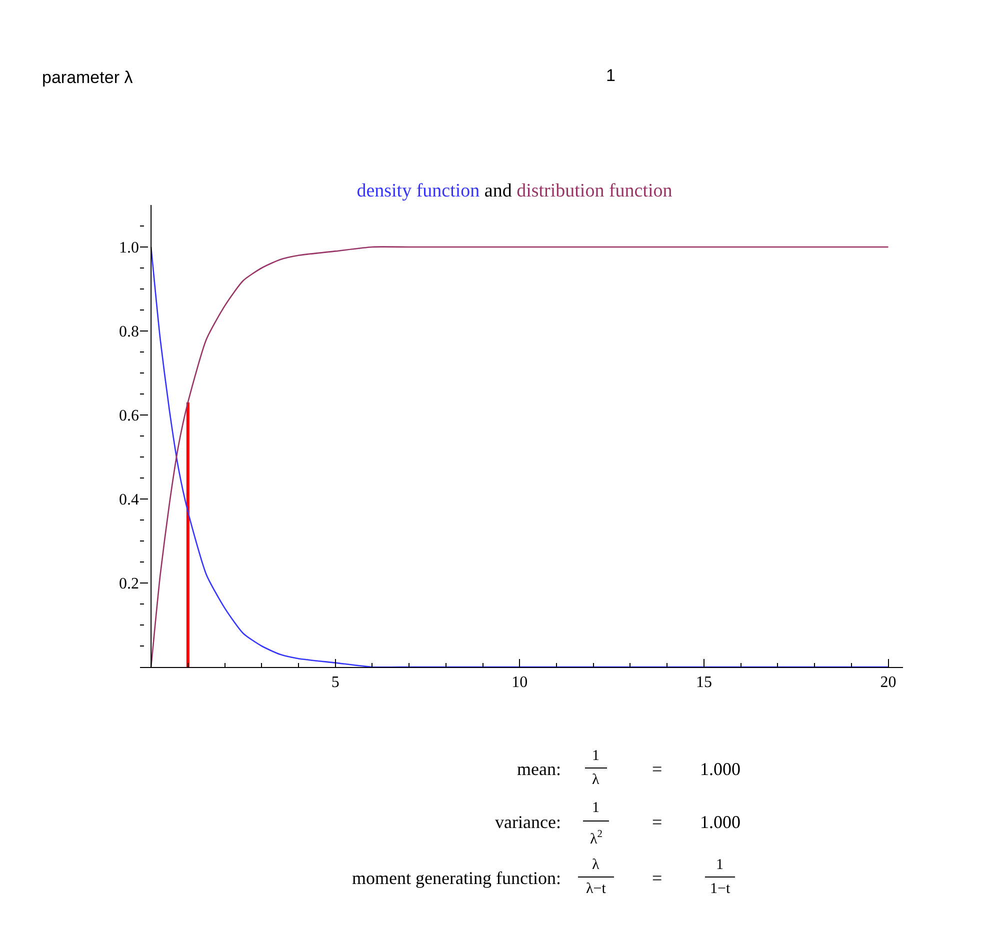 The height and width of the screenshot is (940, 992). What do you see at coordinates (539, 769) in the screenshot?
I see `text: mean:` at bounding box center [539, 769].